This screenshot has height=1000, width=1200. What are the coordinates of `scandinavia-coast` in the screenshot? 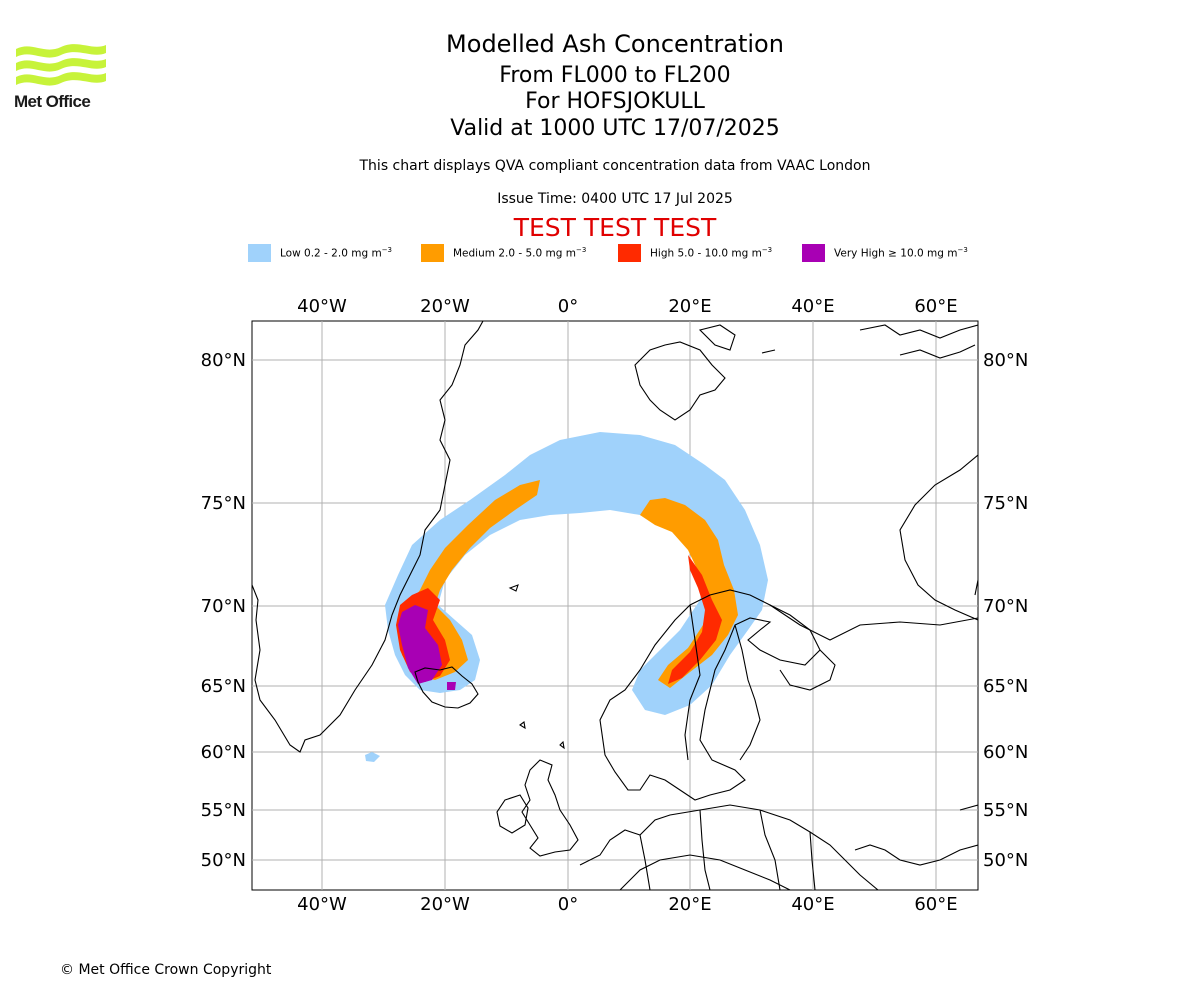 It's located at (710, 695).